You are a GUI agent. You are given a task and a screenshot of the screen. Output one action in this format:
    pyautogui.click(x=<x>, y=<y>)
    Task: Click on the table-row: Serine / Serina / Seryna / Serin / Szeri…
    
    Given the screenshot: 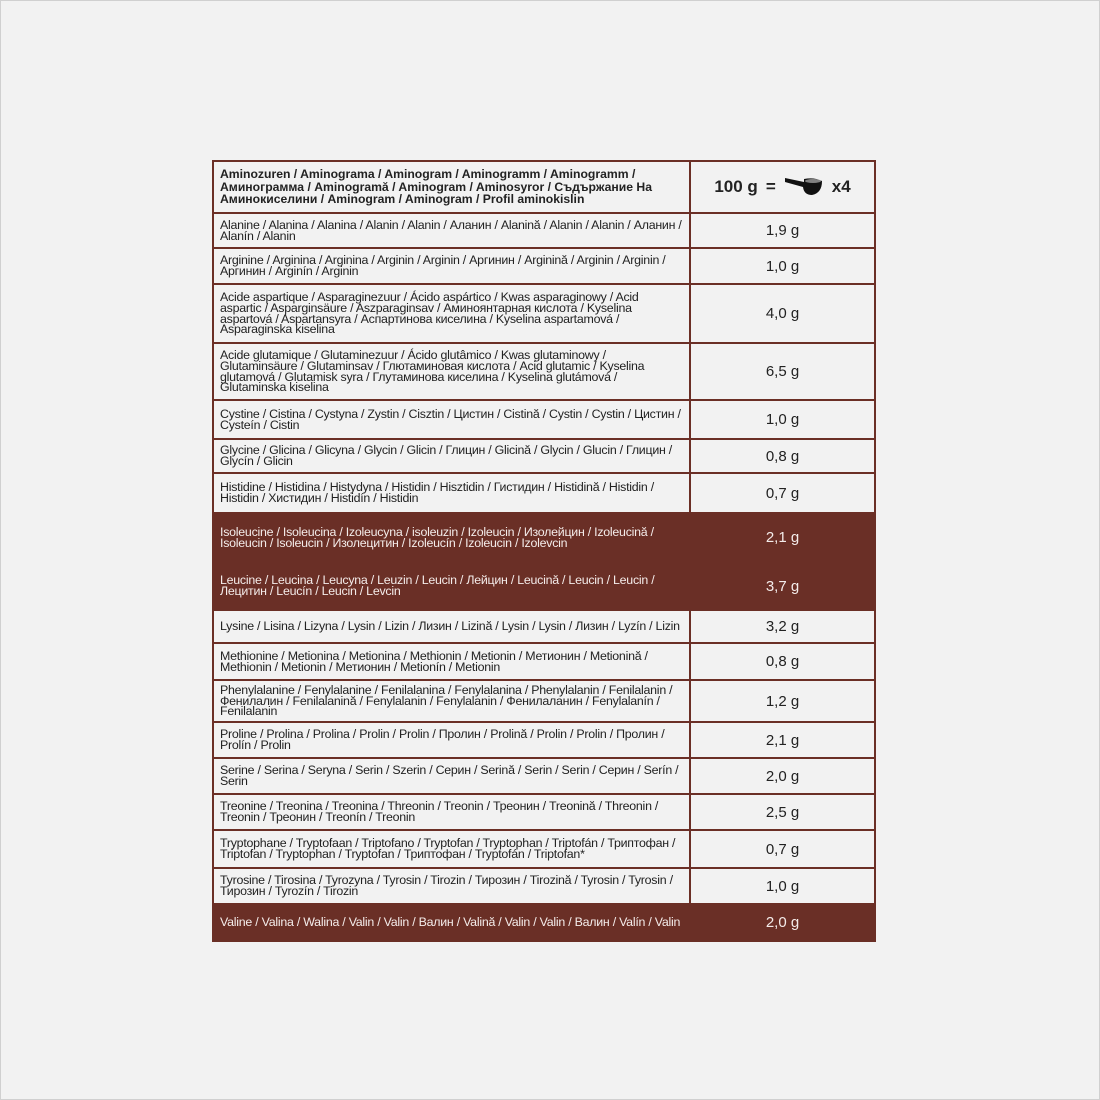 What is the action you would take?
    pyautogui.click(x=544, y=776)
    